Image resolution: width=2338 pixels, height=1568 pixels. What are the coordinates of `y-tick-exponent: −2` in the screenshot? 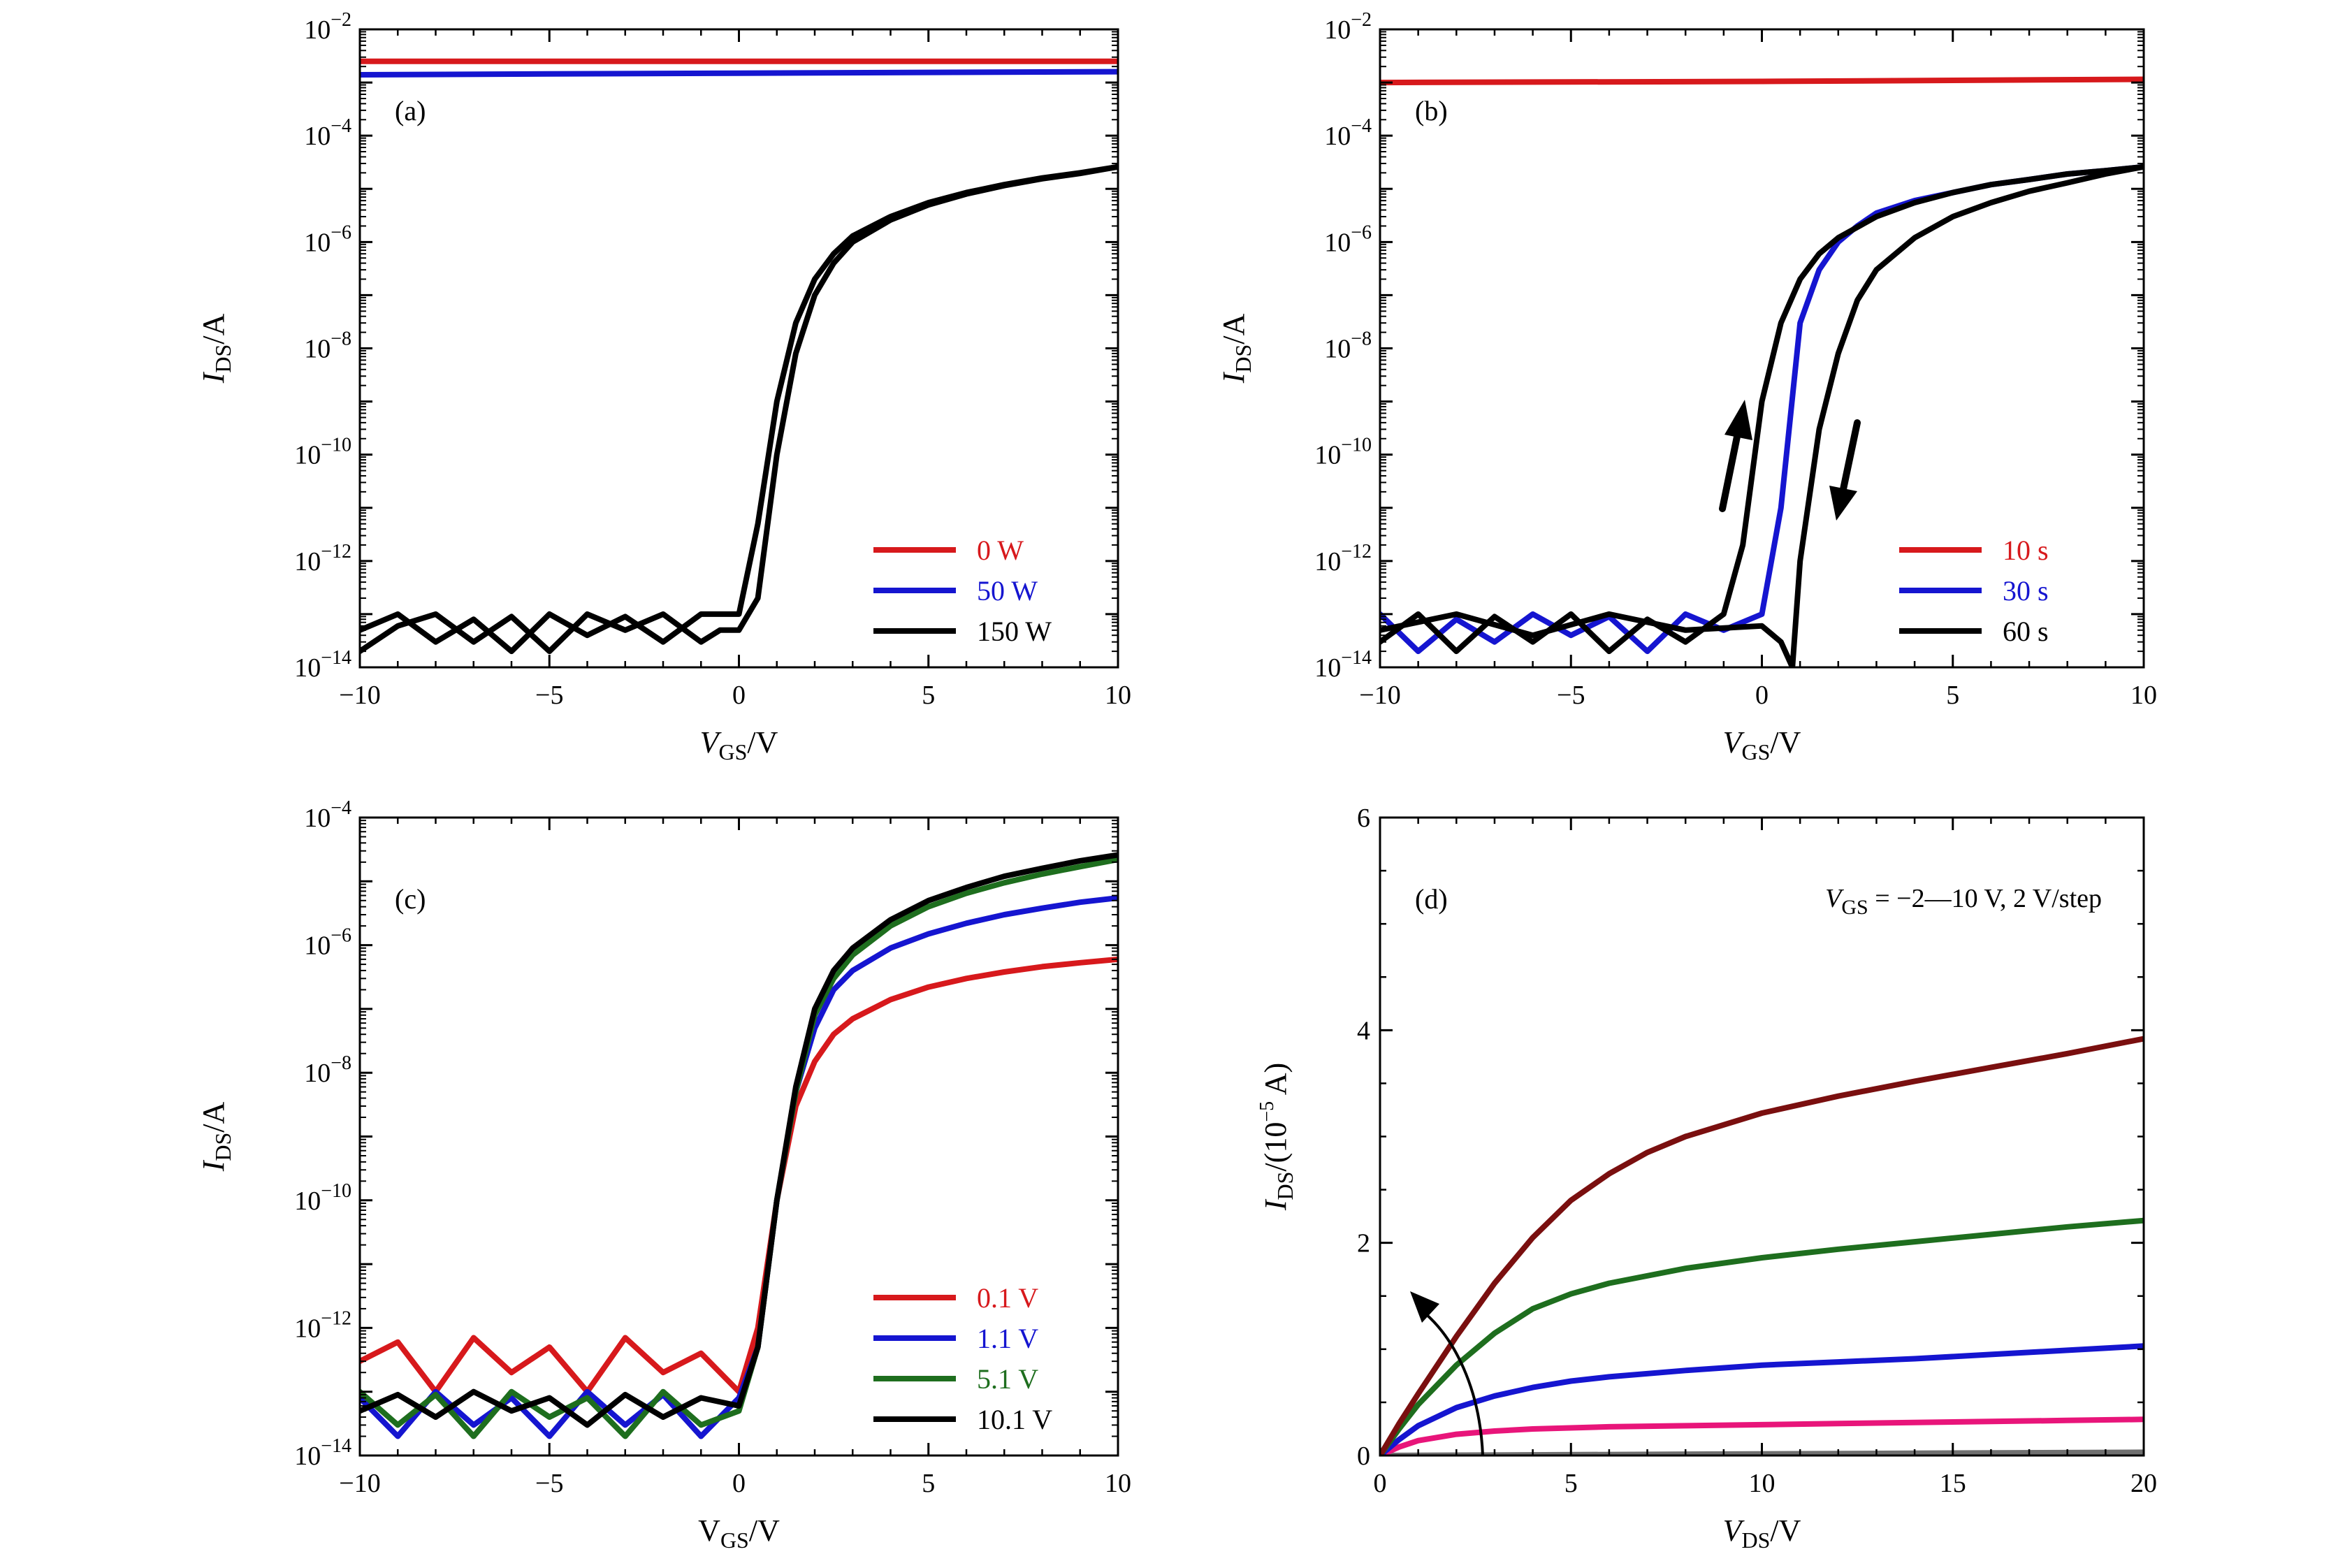 It's located at (1361, 20).